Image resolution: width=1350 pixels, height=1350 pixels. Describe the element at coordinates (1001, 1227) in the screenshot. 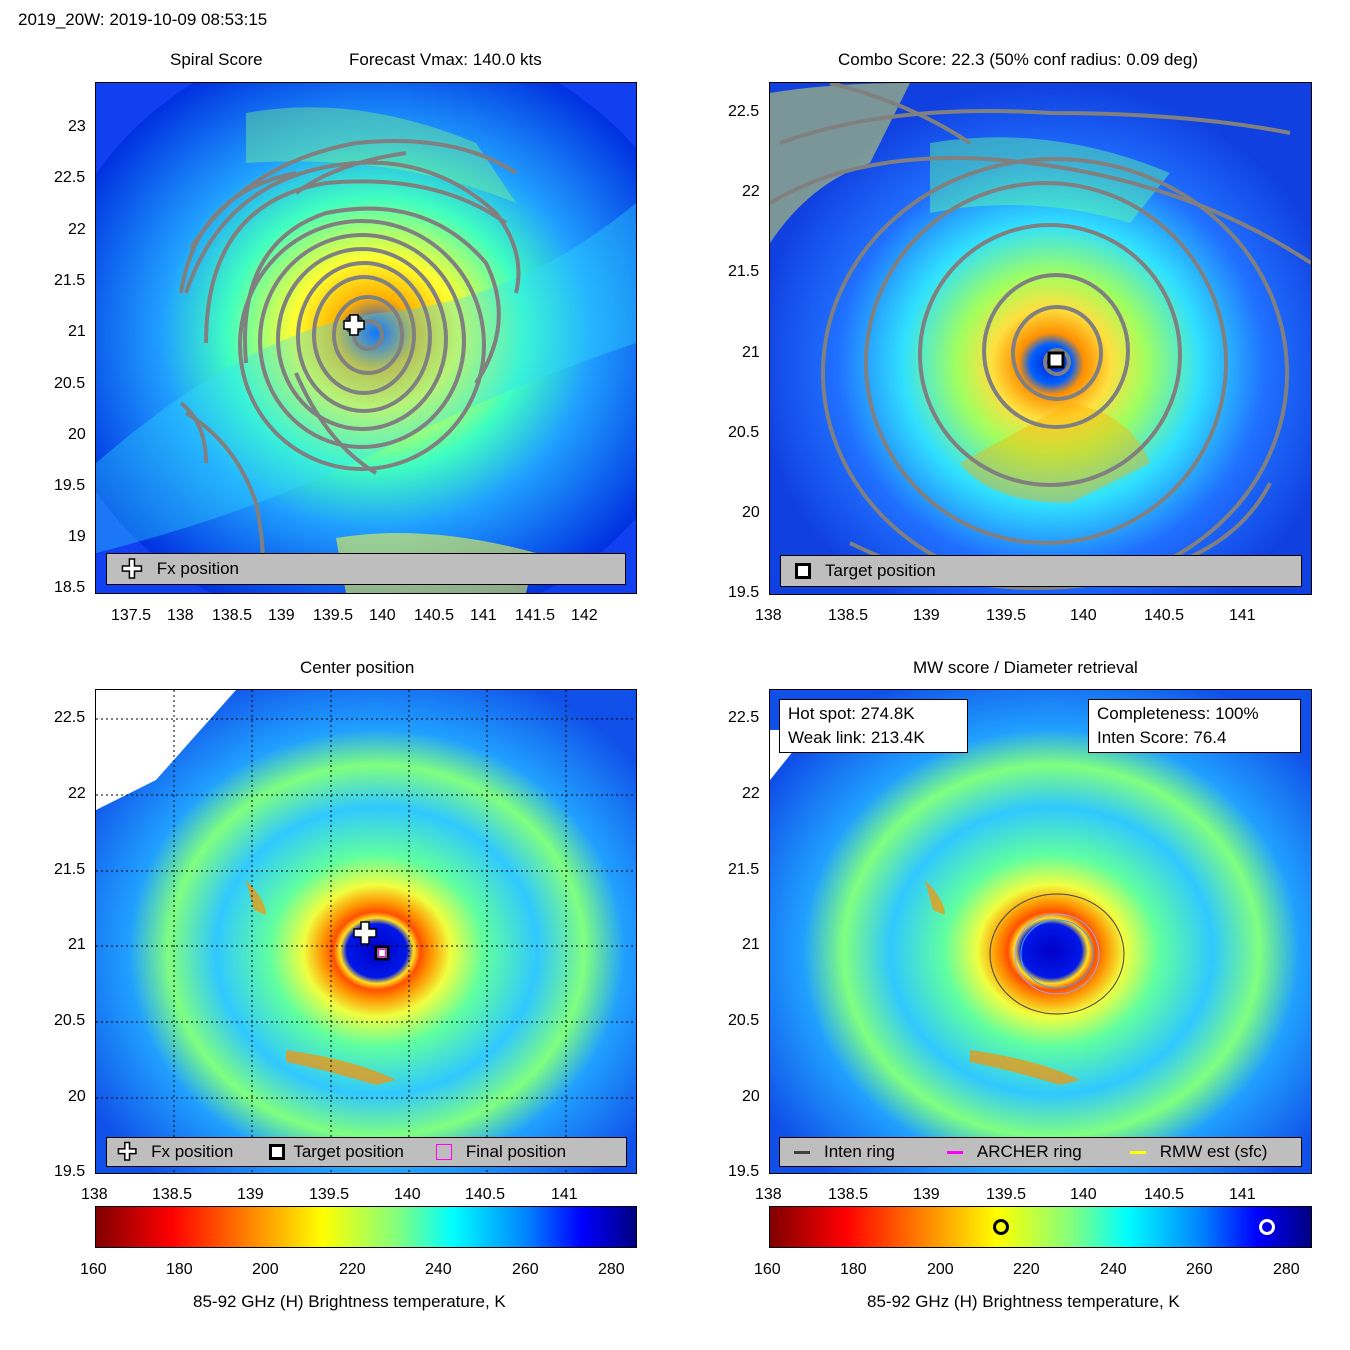

I see `weak-link-marker-icon` at that location.